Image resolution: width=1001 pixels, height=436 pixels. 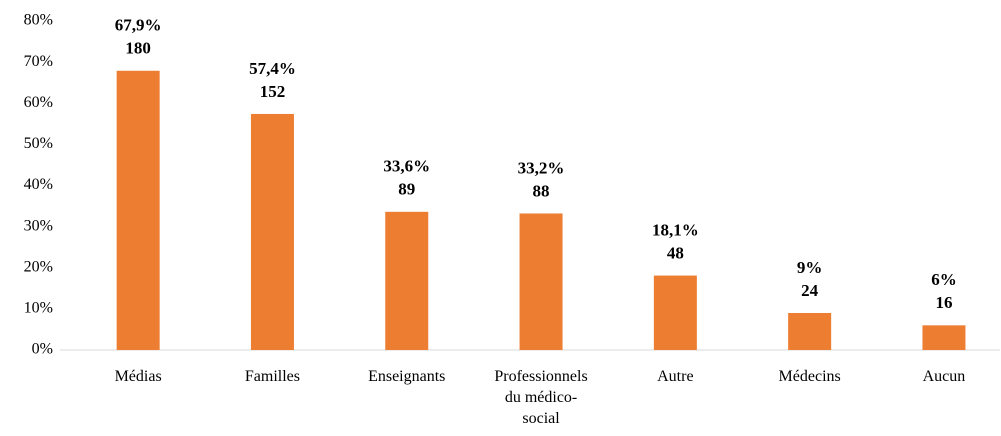 What do you see at coordinates (541, 190) in the screenshot?
I see `count-label: 88` at bounding box center [541, 190].